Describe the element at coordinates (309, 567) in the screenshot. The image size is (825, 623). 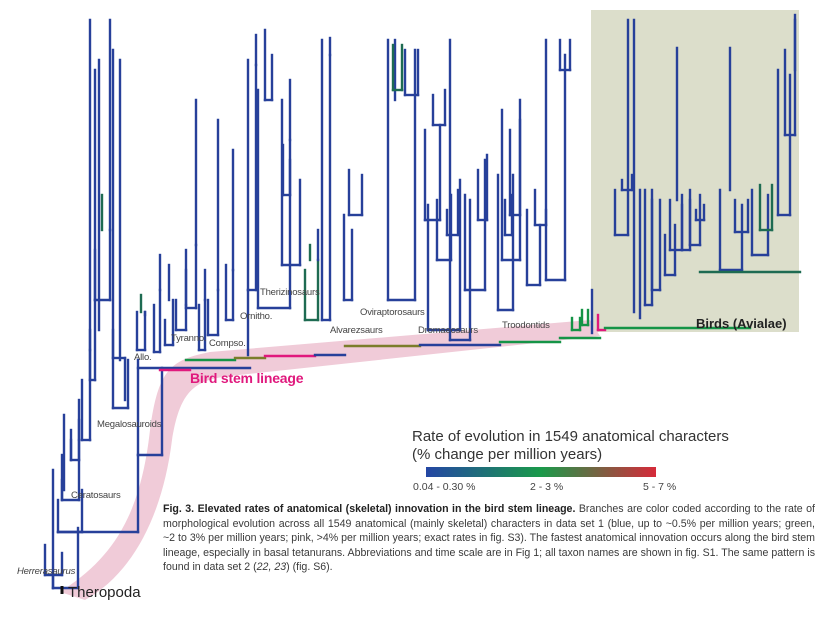
I see `caption-body-2: ) (fig. S6).` at that location.